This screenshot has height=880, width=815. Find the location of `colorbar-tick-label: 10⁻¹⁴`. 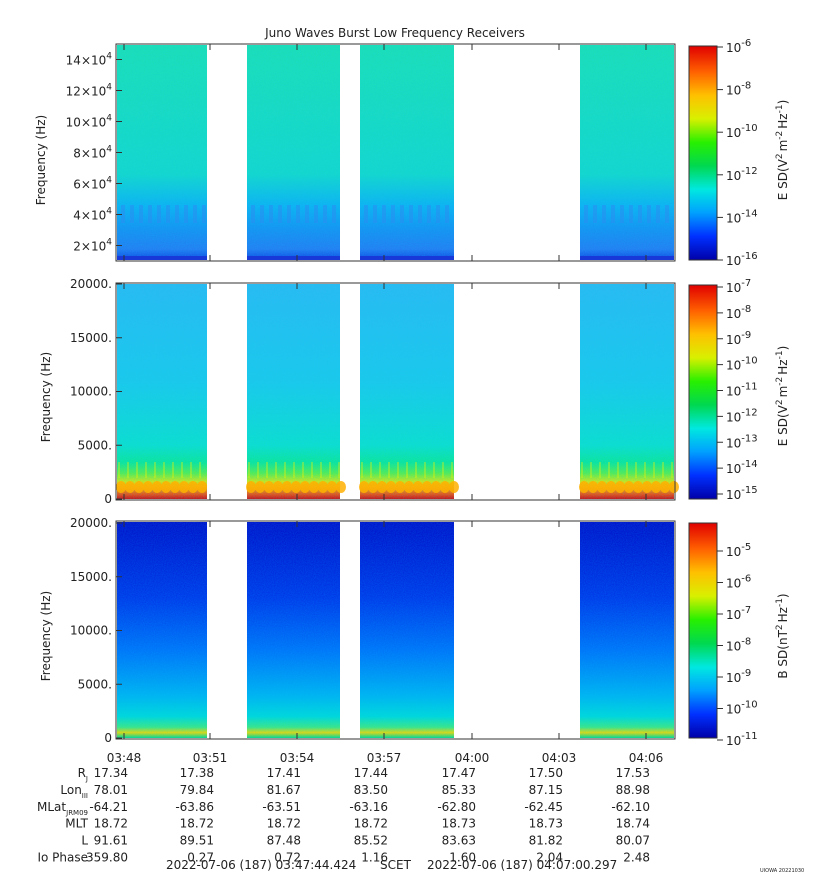

colorbar-tick-label: 10⁻¹⁴ is located at coordinates (742, 467).